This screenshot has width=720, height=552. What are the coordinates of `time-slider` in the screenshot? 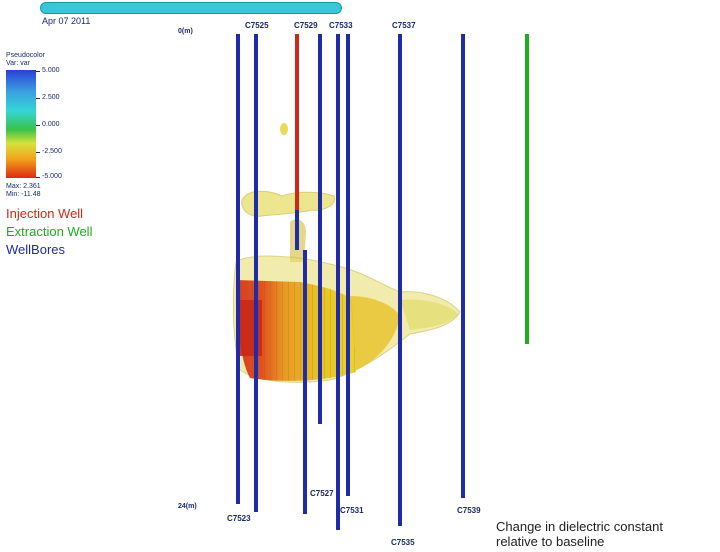 It's located at (191, 8).